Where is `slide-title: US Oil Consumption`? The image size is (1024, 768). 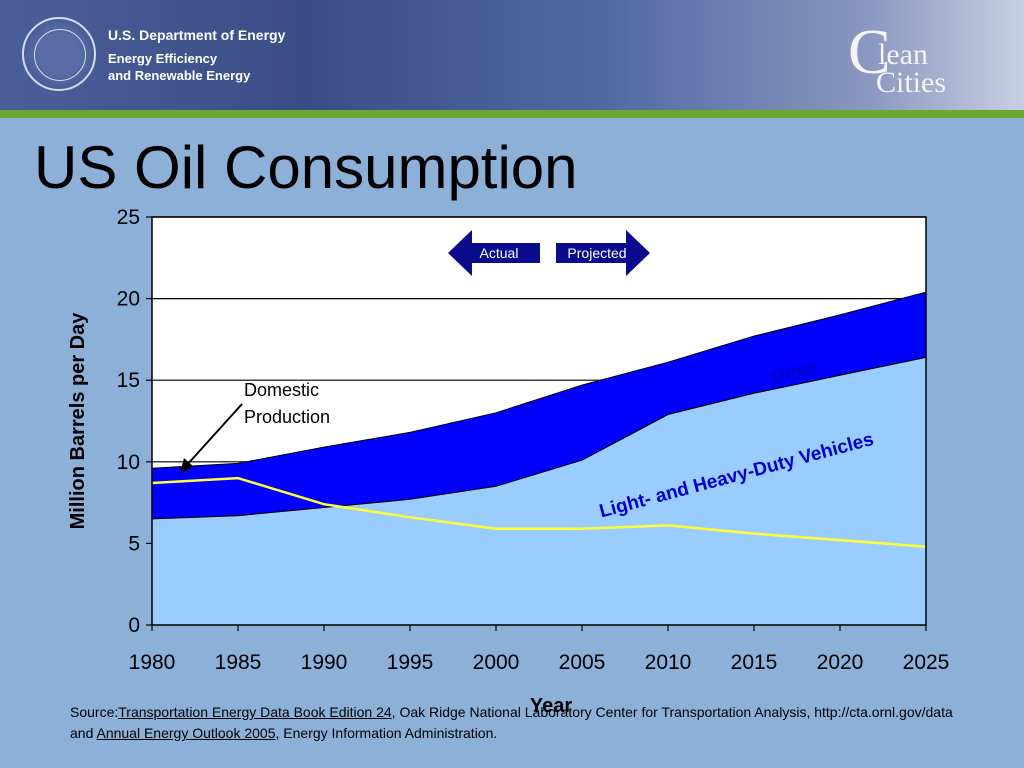
slide-title: US Oil Consumption is located at coordinates (306, 167).